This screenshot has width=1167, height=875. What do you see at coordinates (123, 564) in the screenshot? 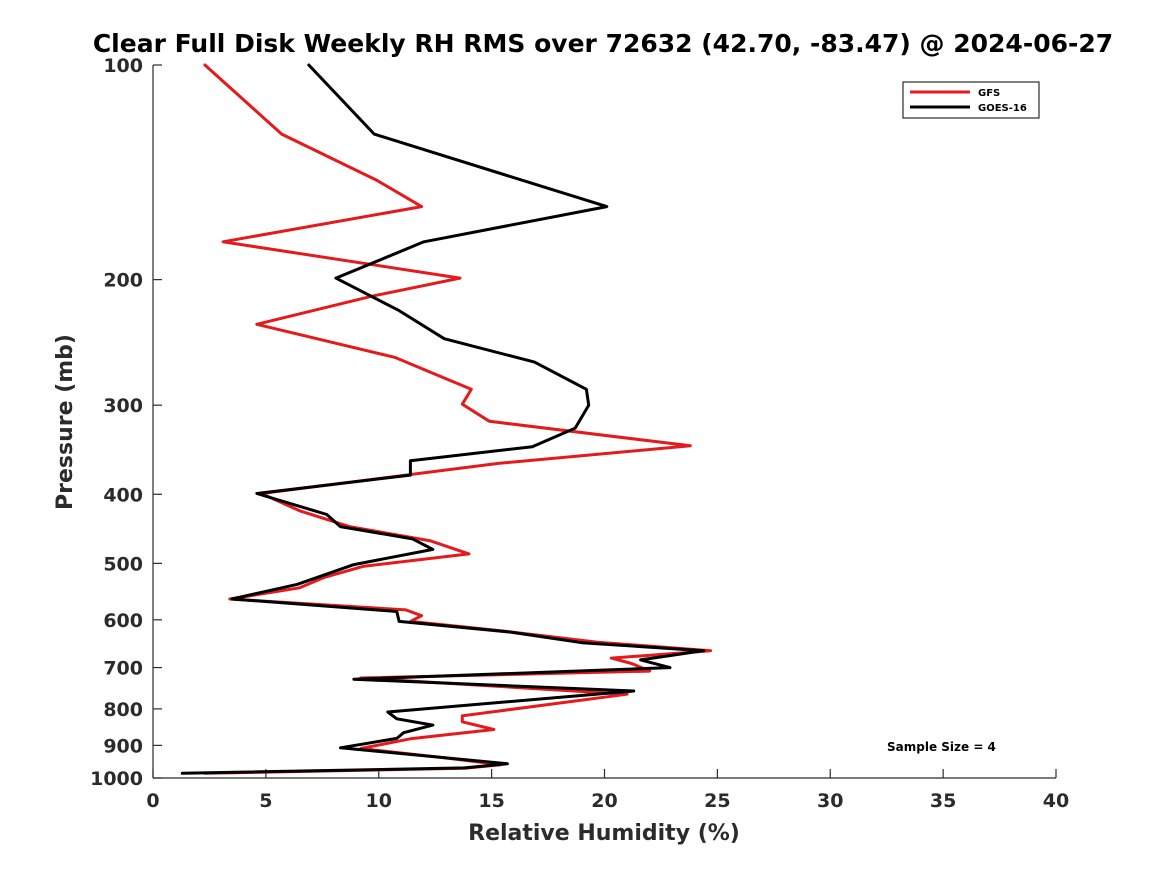
I see `y-tick-label: 500` at bounding box center [123, 564].